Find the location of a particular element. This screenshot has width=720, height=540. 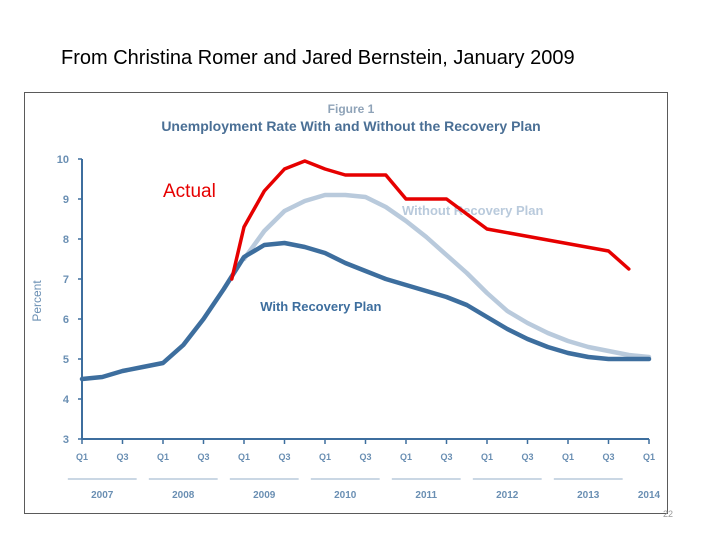

series-label-actual: Actual is located at coordinates (189, 191).